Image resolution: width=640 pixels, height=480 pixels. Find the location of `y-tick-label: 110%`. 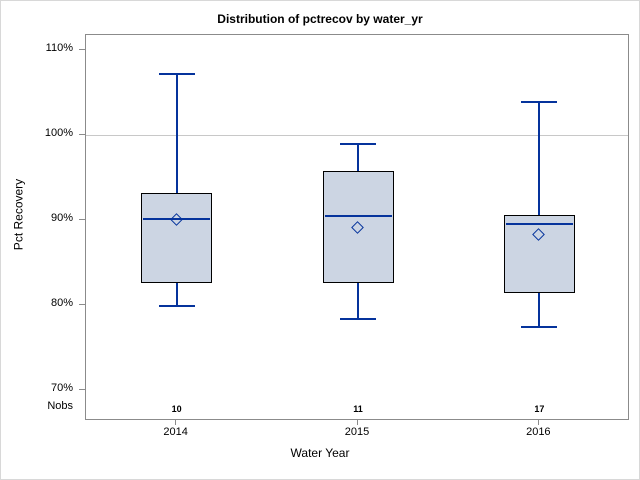

y-tick-label: 110% is located at coordinates (59, 48).